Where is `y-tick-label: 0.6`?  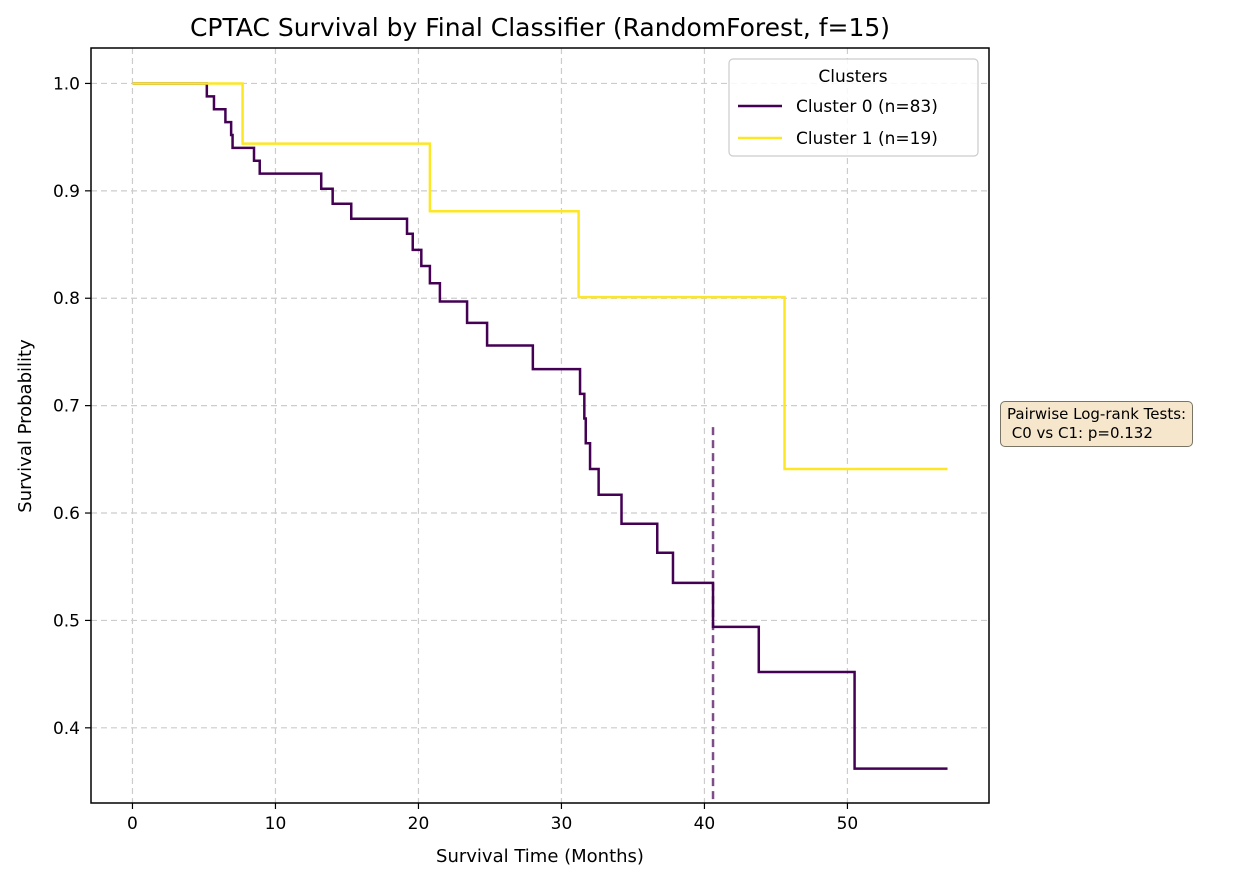
y-tick-label: 0.6 is located at coordinates (66, 514).